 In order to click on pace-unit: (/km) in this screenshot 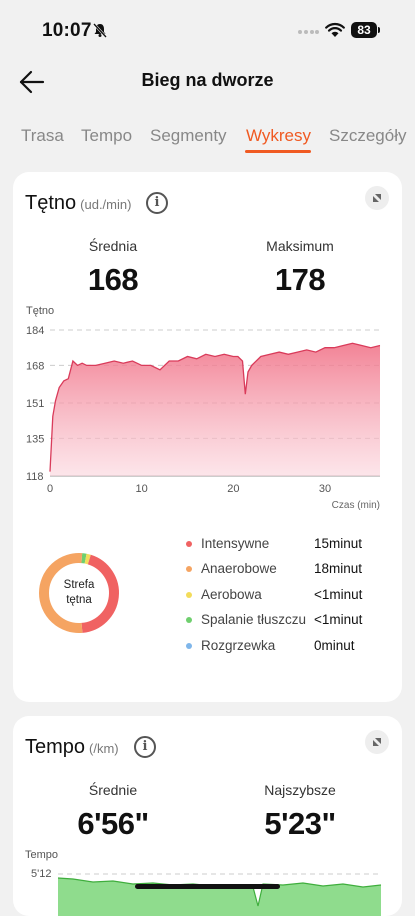, I will do `click(104, 748)`.